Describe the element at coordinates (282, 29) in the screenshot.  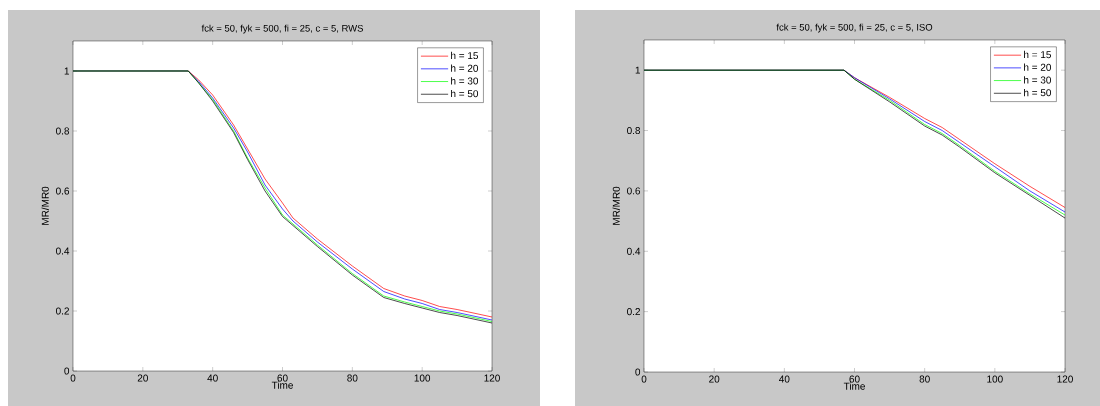
I see `chart-title: fck = 50, fyk = 500, fi = 25, c = 5, RWS` at that location.